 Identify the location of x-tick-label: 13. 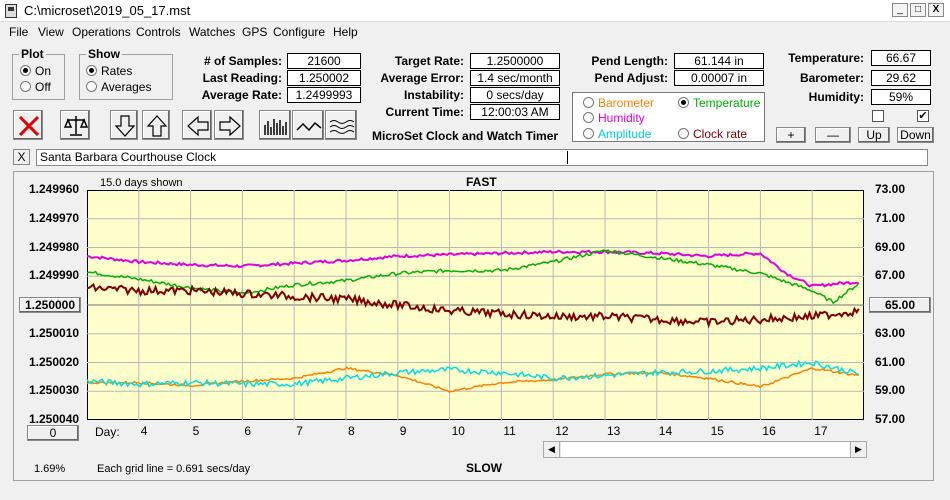
(614, 431).